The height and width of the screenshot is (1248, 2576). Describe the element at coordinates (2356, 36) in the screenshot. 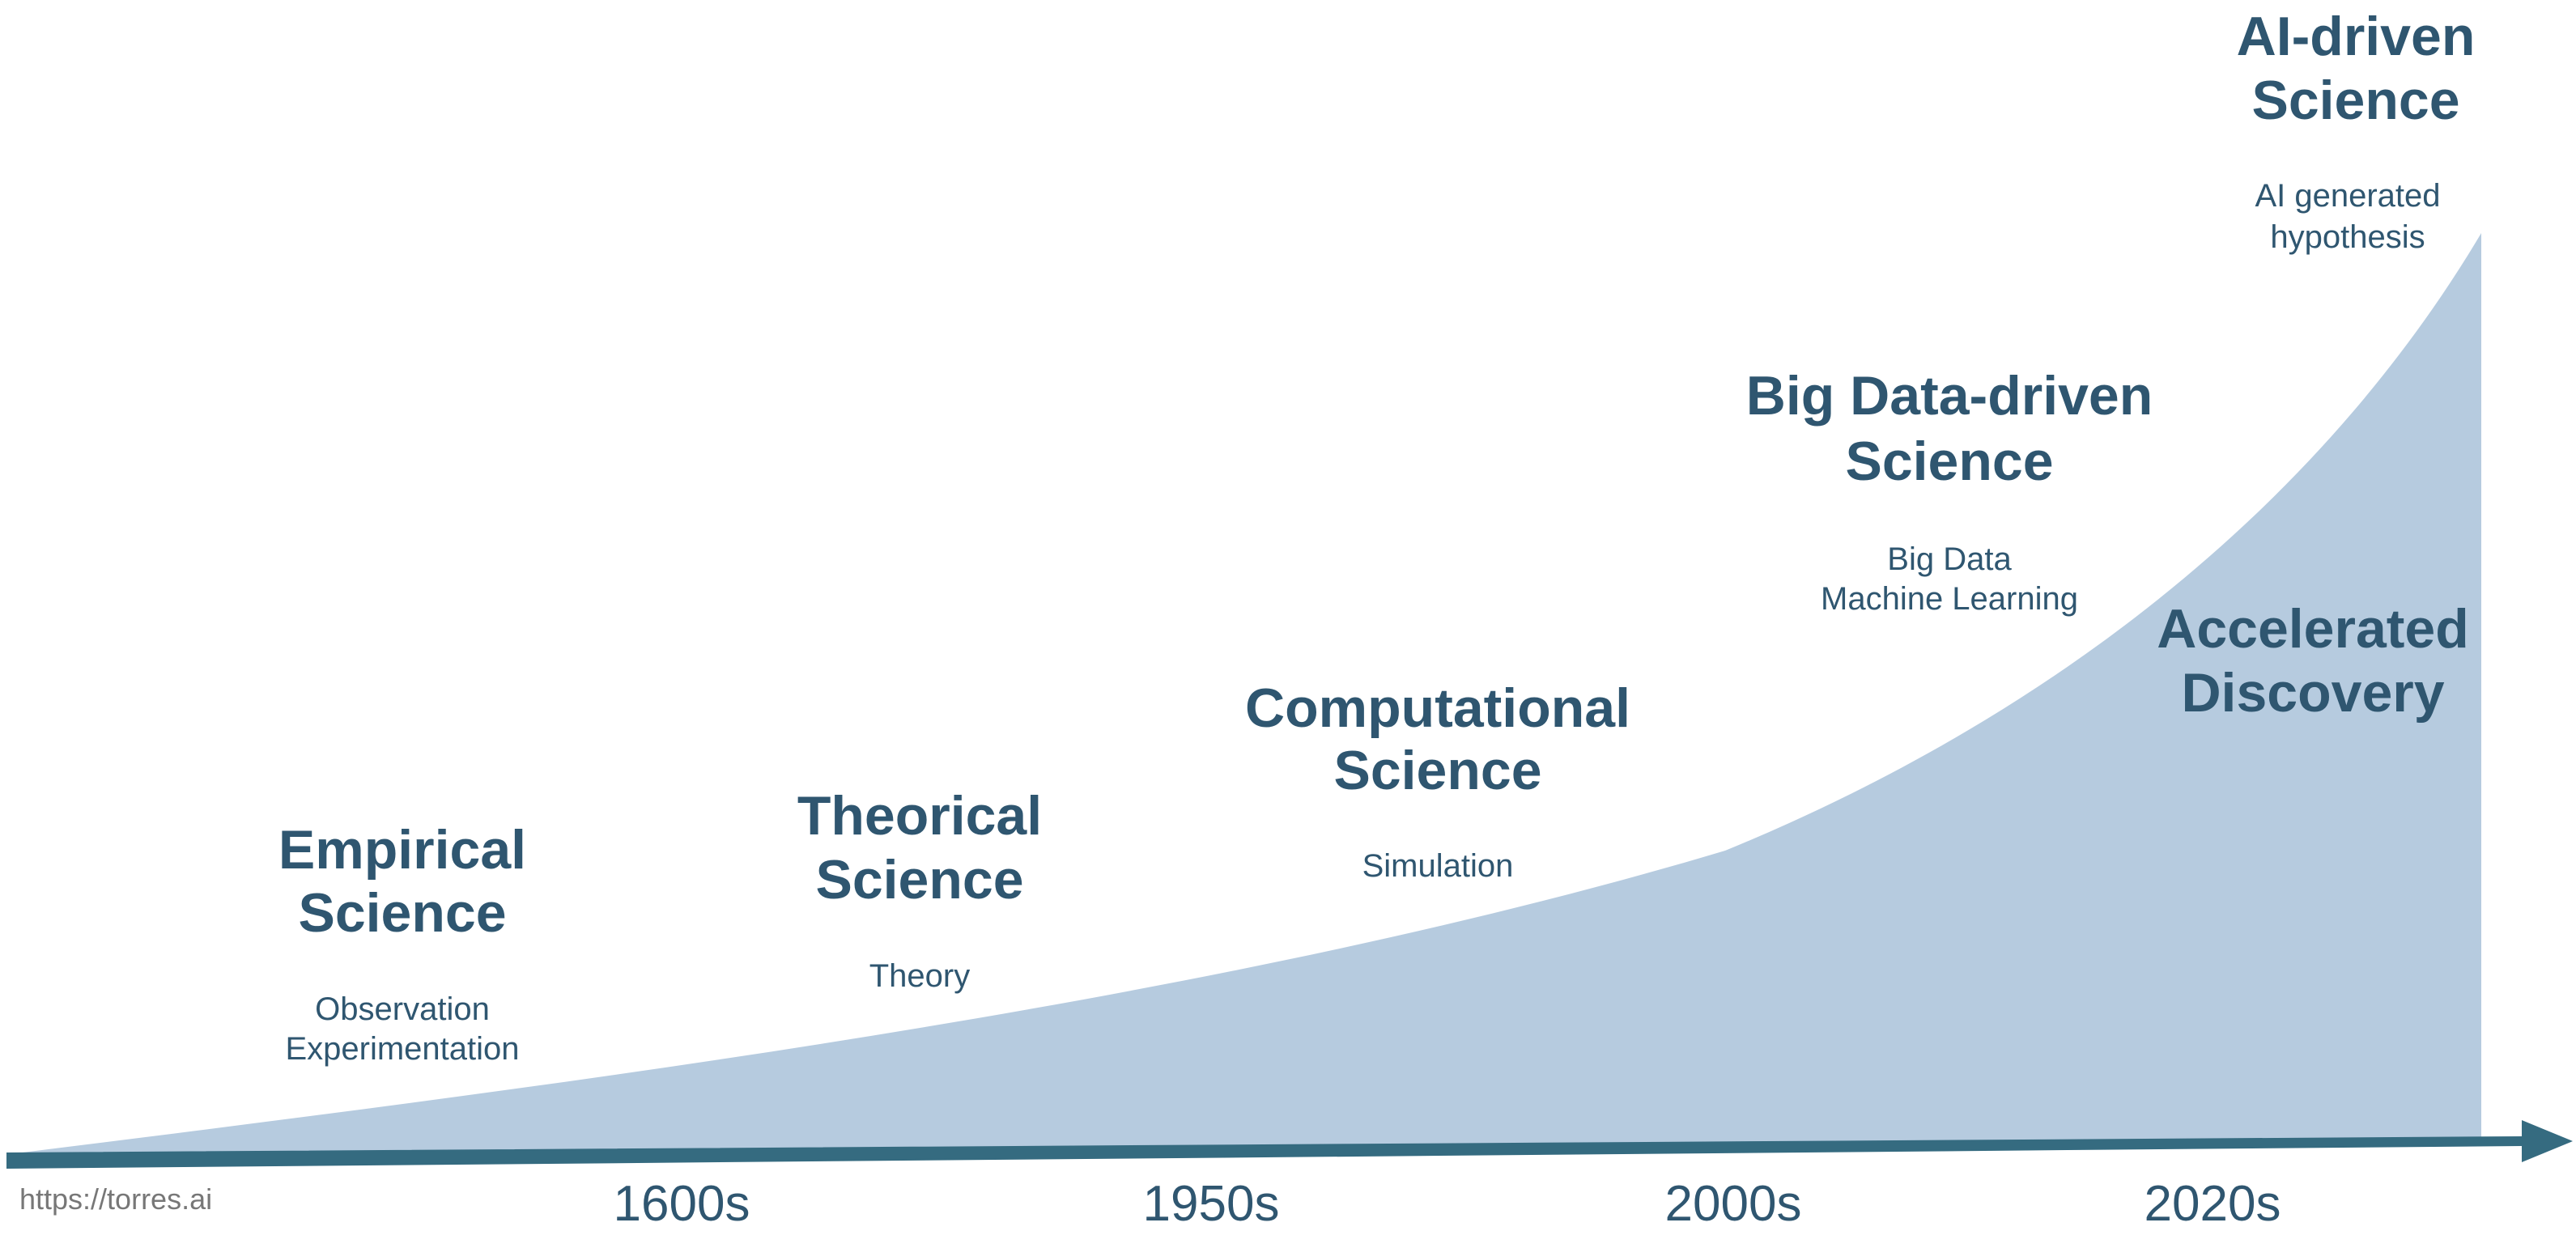

I see `era-title: AI-driven` at that location.